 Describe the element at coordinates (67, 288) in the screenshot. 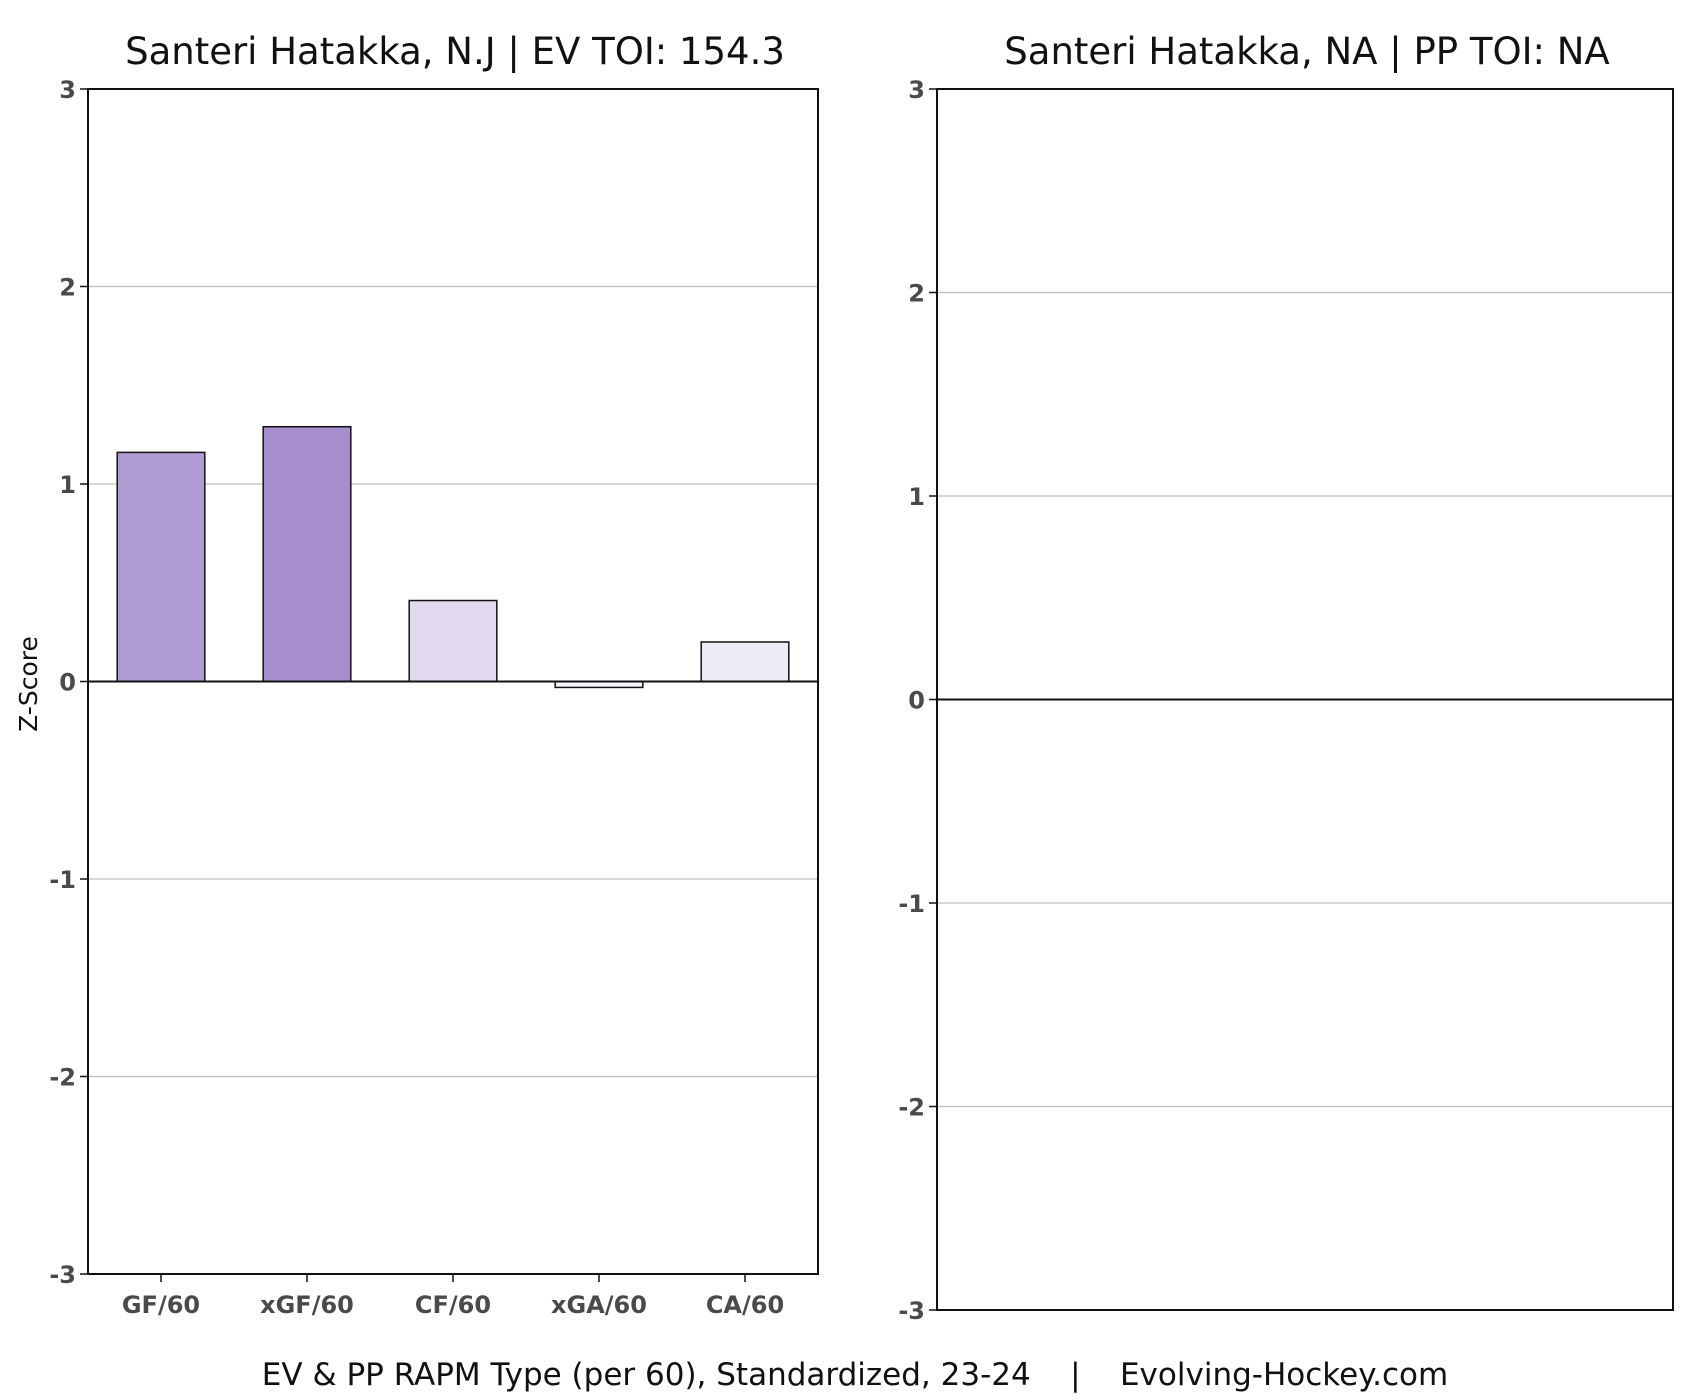

I see `ev-y-tick-label: 2` at that location.